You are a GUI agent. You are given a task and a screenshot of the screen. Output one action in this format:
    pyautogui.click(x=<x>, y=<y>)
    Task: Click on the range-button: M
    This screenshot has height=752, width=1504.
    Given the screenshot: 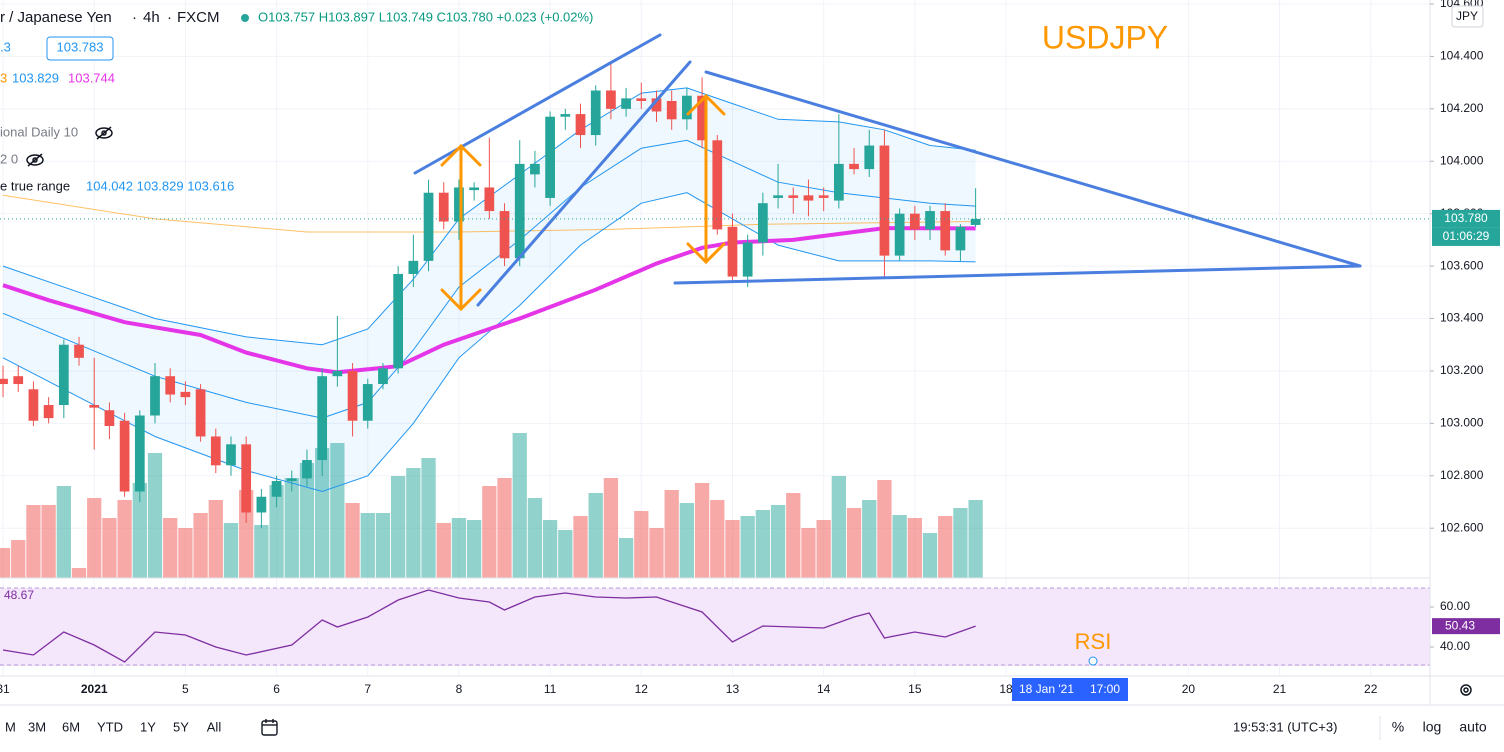 What is the action you would take?
    pyautogui.click(x=10, y=726)
    